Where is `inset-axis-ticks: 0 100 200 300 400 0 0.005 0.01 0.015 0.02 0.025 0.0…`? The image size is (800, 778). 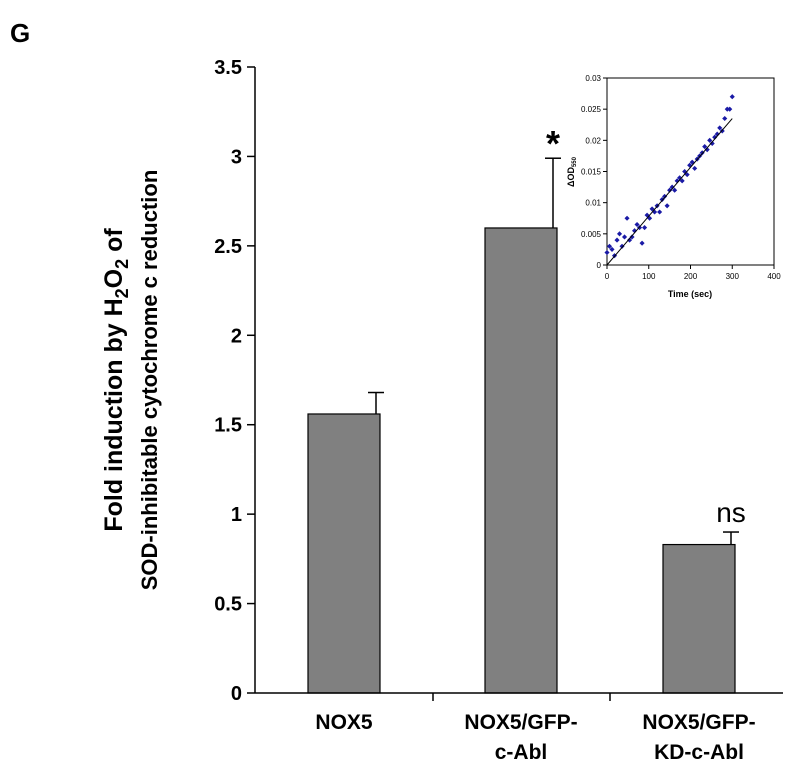 inset-axis-ticks: 0 100 200 300 400 0 0.005 0.01 0.015 0.02 0.025 0.0… is located at coordinates (681, 177).